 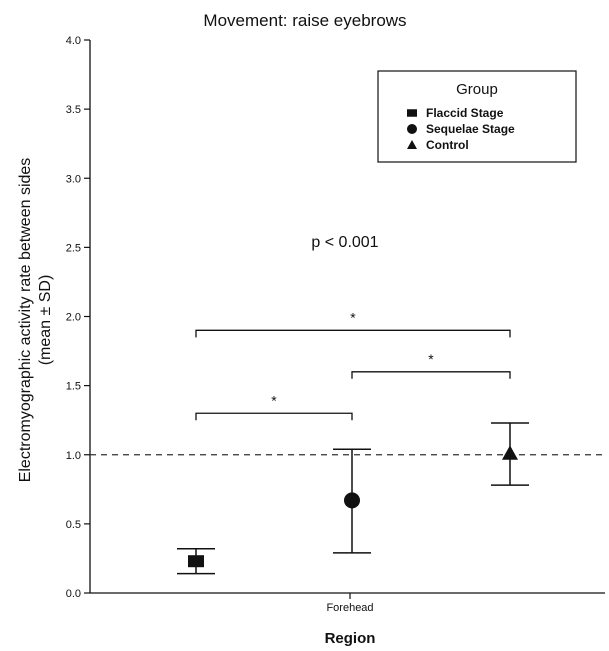 What do you see at coordinates (73, 110) in the screenshot?
I see `y-tick-label: 3.5` at bounding box center [73, 110].